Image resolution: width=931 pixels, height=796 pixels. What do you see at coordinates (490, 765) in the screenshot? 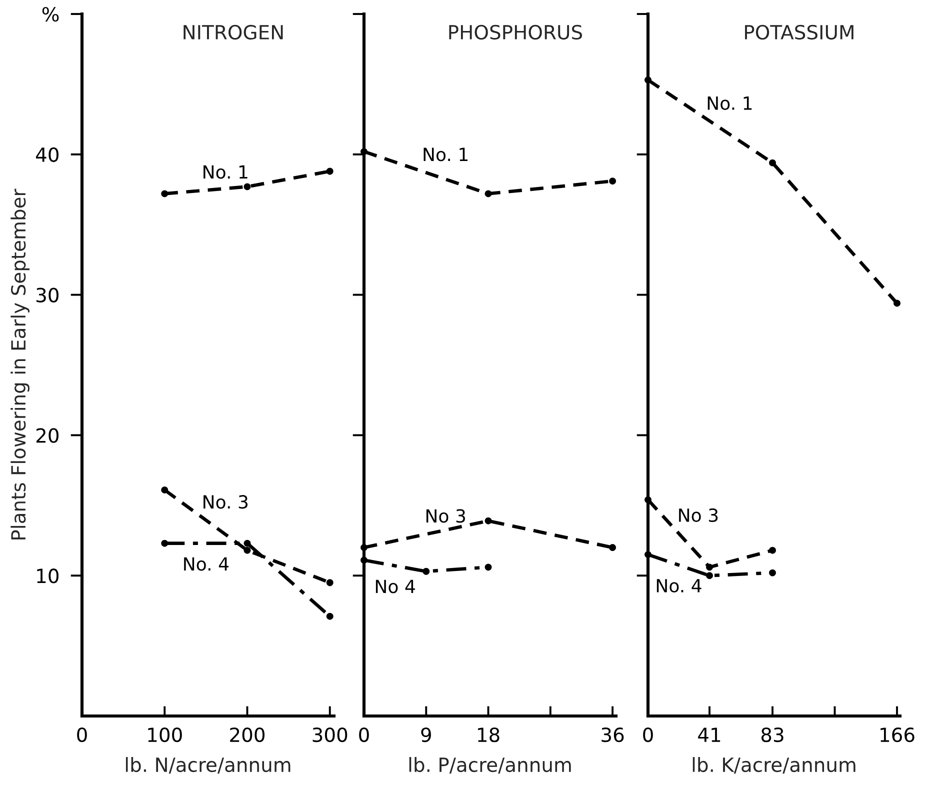
I see `x-axis-title: lb. P/acre/annum` at bounding box center [490, 765].